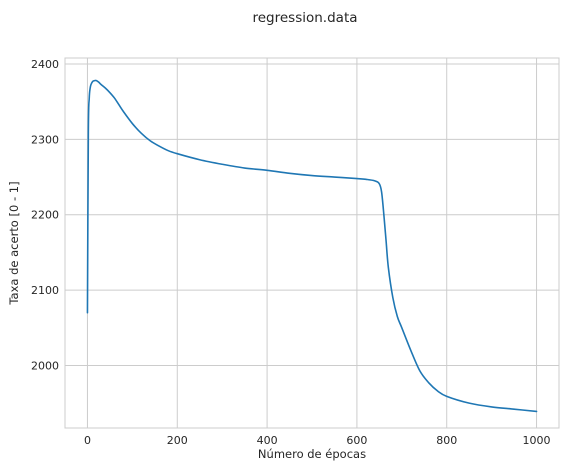 Image resolution: width=569 pixels, height=472 pixels. Describe the element at coordinates (267, 440) in the screenshot. I see `x-tick-label: 400` at that location.